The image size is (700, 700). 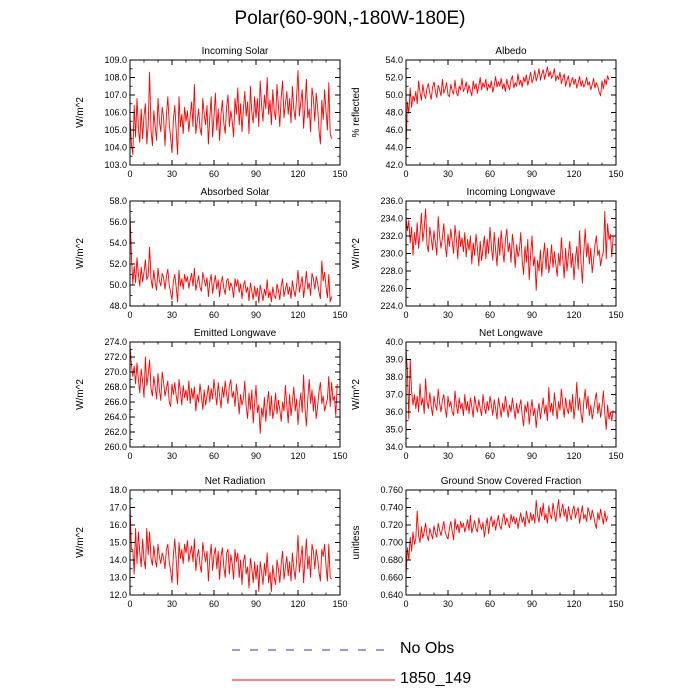 What do you see at coordinates (394, 148) in the screenshot?
I see `y-tick-label: 44.0` at bounding box center [394, 148].